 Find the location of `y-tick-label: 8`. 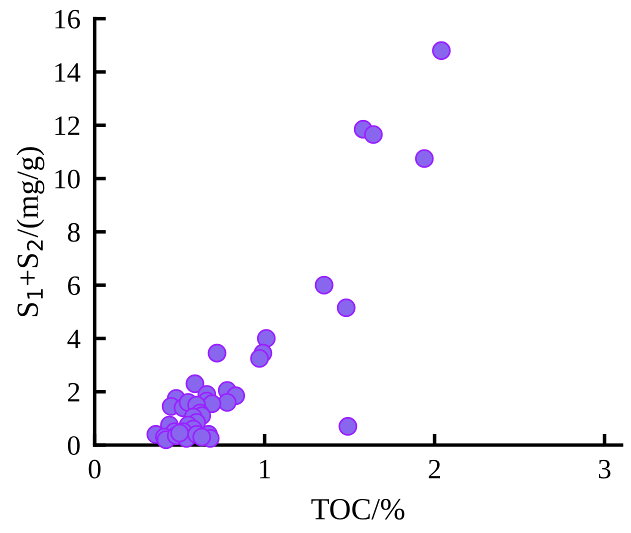

y-tick-label: 8 is located at coordinates (74, 232).